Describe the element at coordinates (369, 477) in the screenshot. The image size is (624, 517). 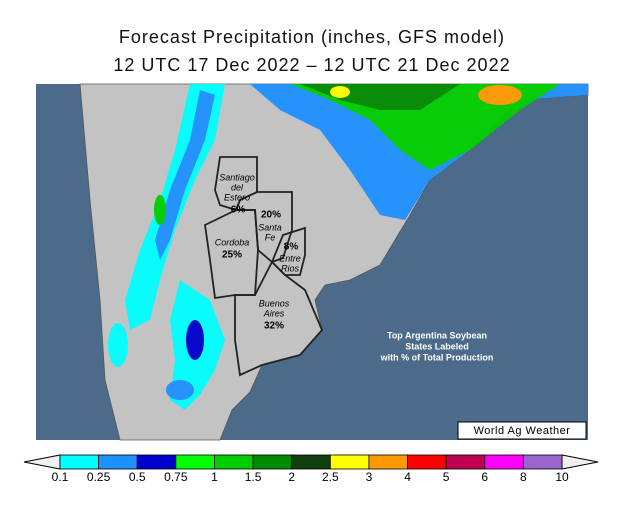
I see `legend-tick-label: 3` at that location.